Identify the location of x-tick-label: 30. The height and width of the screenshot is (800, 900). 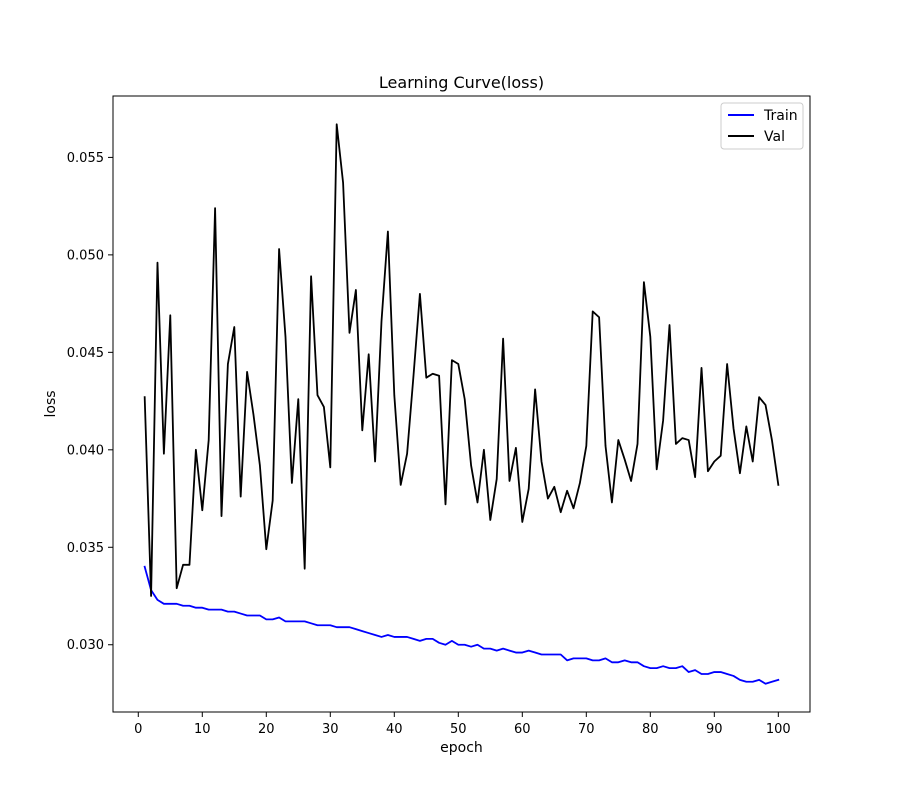
(330, 729).